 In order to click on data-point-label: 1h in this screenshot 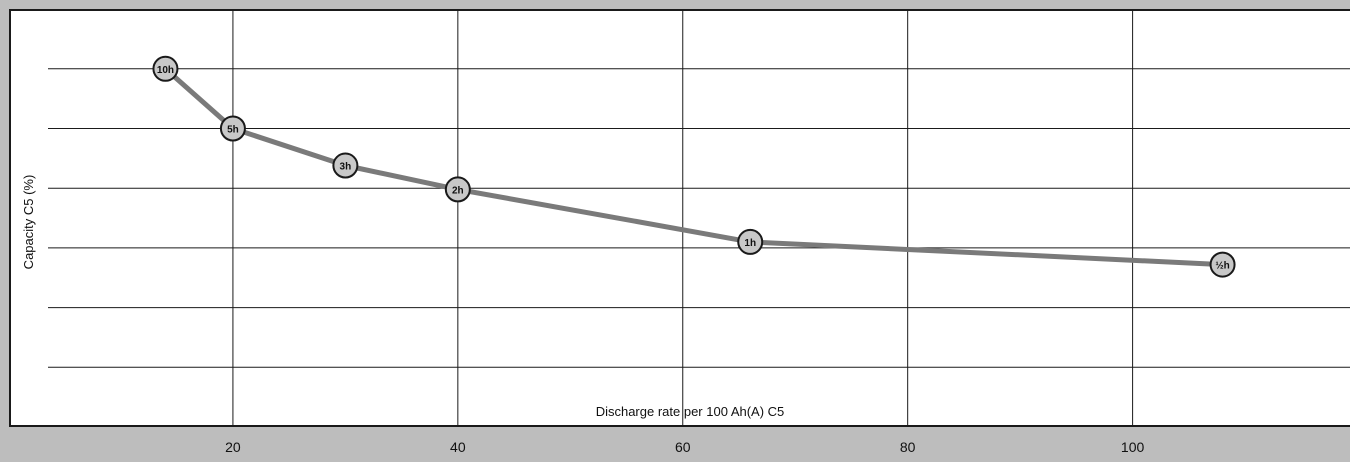, I will do `click(750, 243)`.